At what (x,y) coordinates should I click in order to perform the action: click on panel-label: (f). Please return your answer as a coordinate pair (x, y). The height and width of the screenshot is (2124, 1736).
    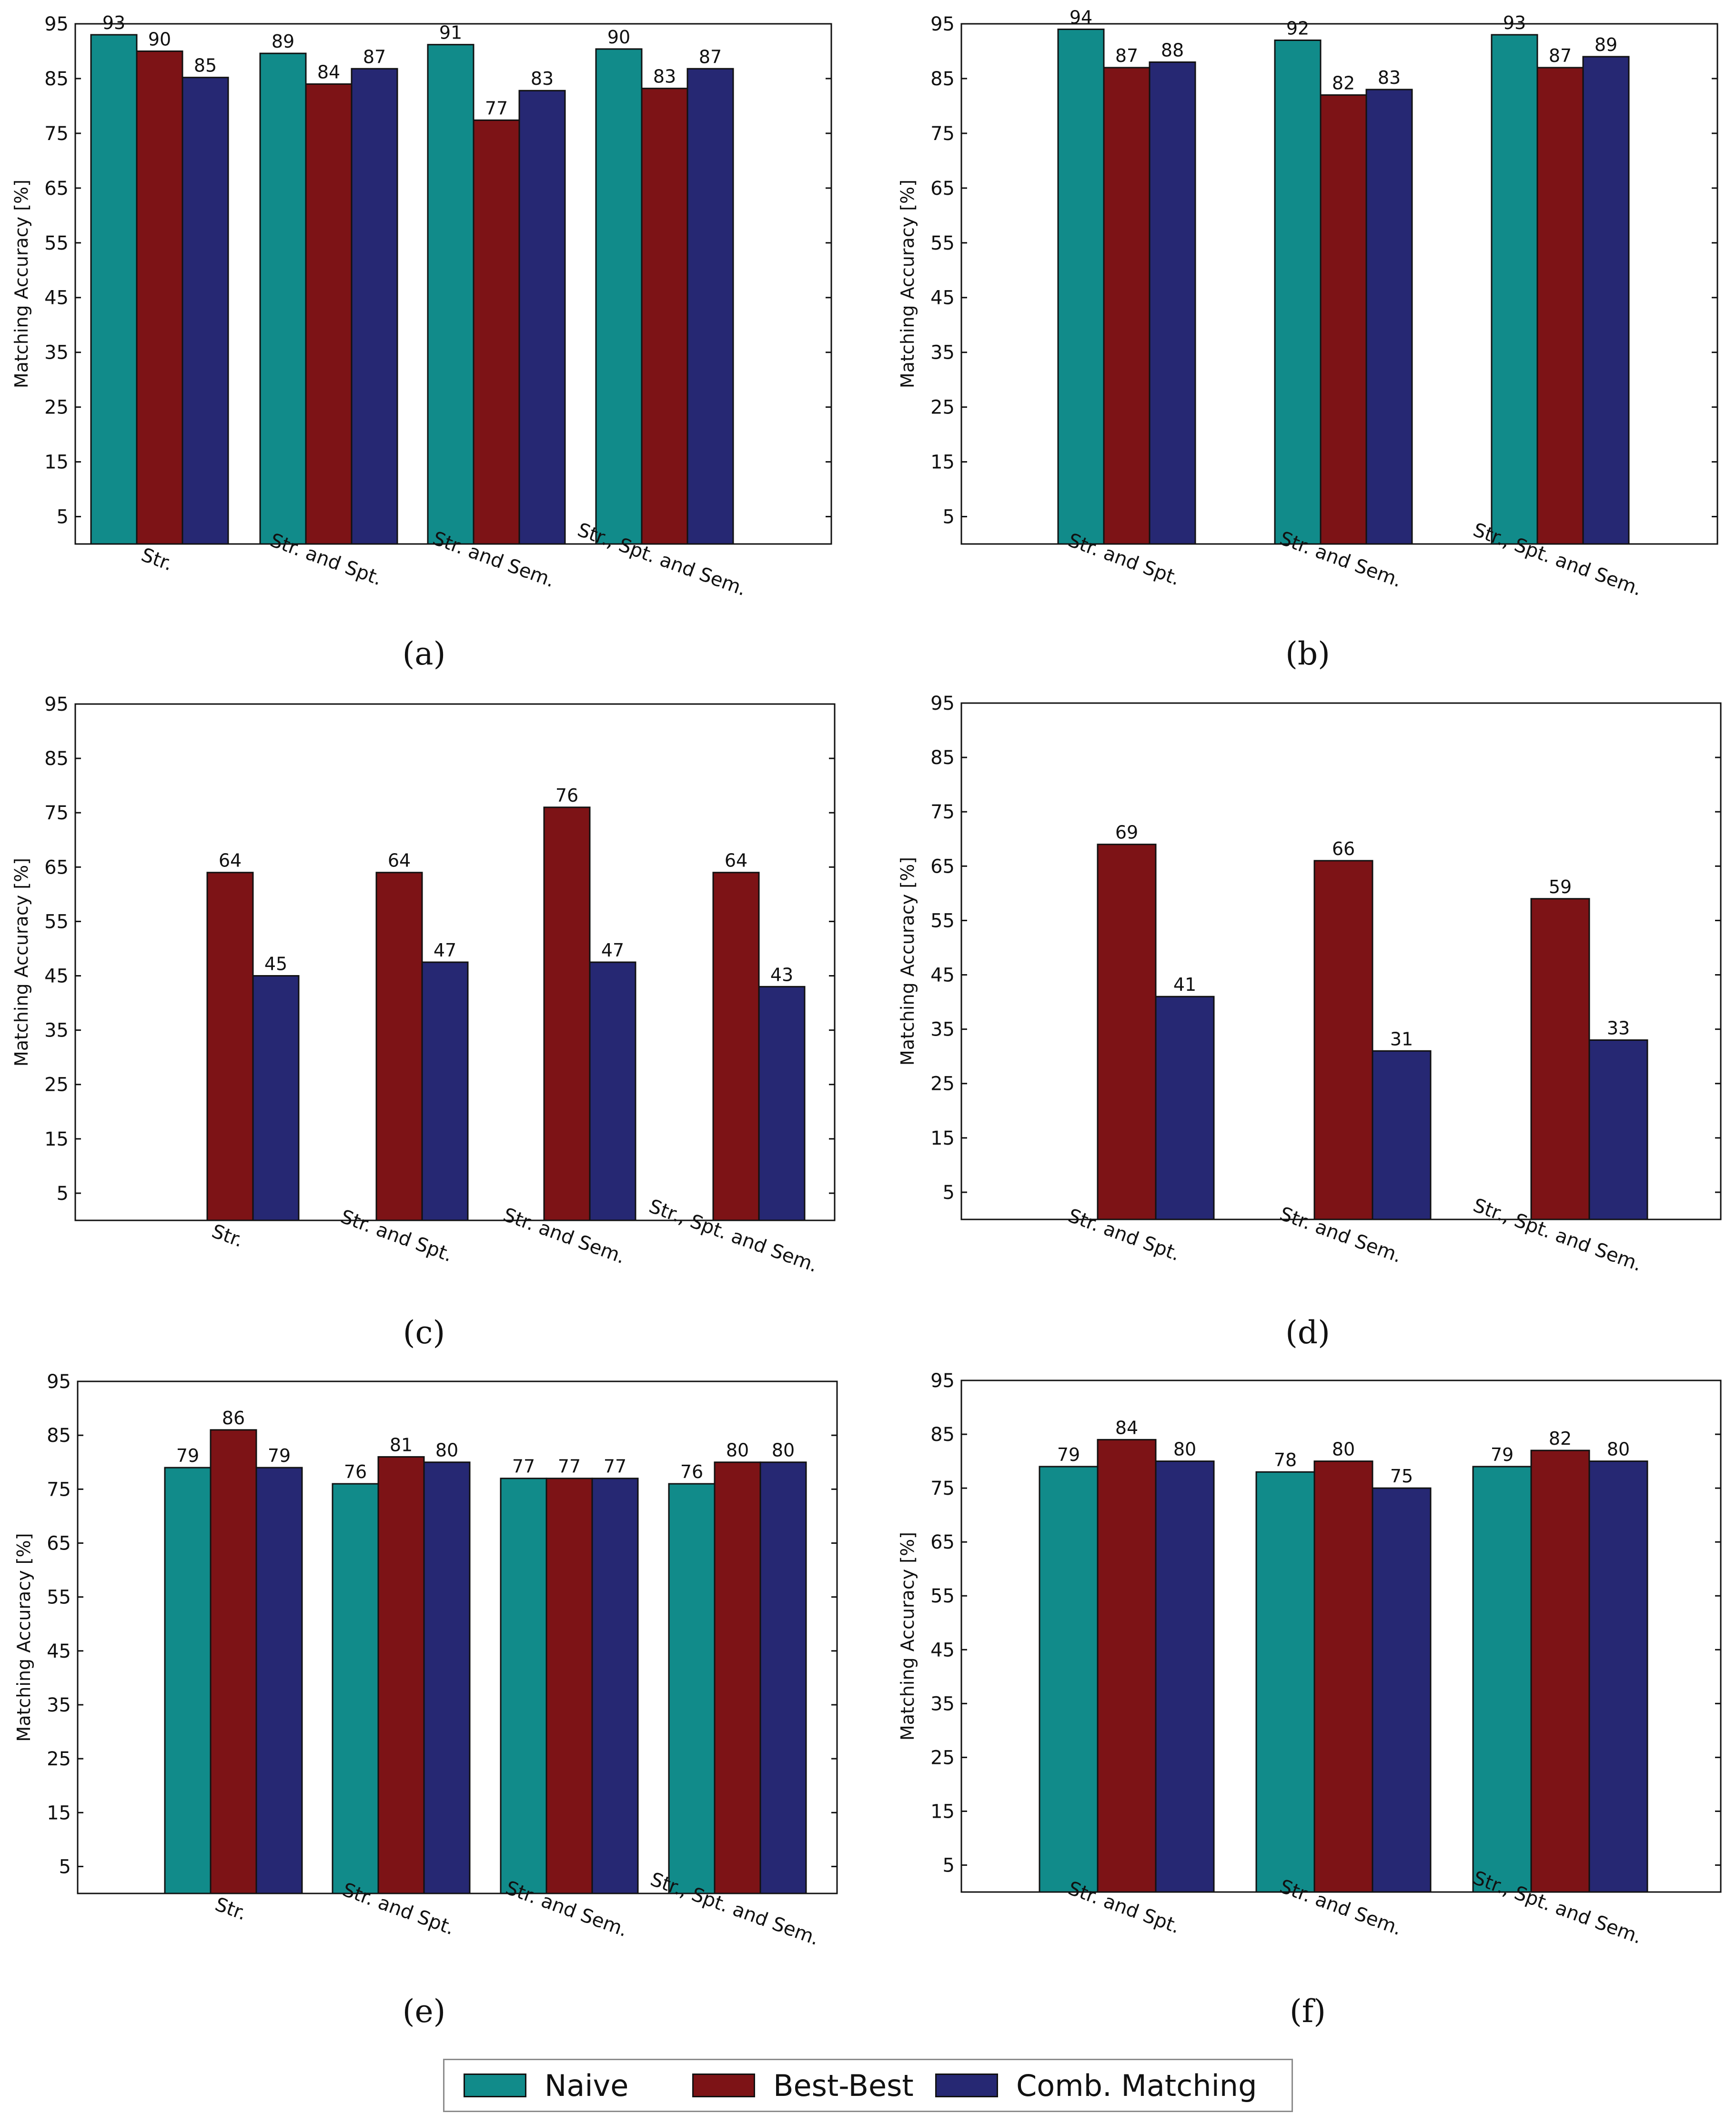
    Looking at the image, I should click on (1308, 2012).